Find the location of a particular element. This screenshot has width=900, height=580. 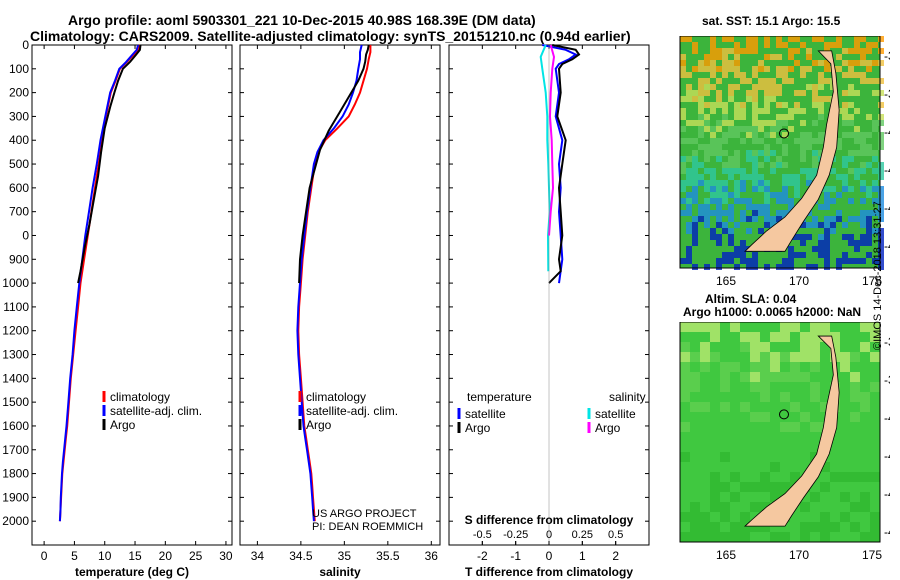

map-frame is located at coordinates (780, 152).